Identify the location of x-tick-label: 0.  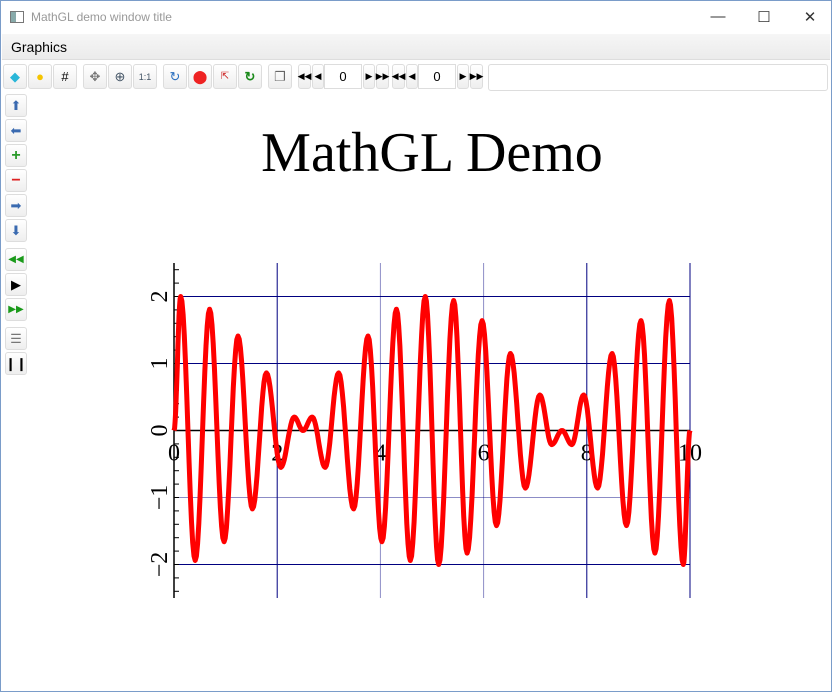
(174, 454).